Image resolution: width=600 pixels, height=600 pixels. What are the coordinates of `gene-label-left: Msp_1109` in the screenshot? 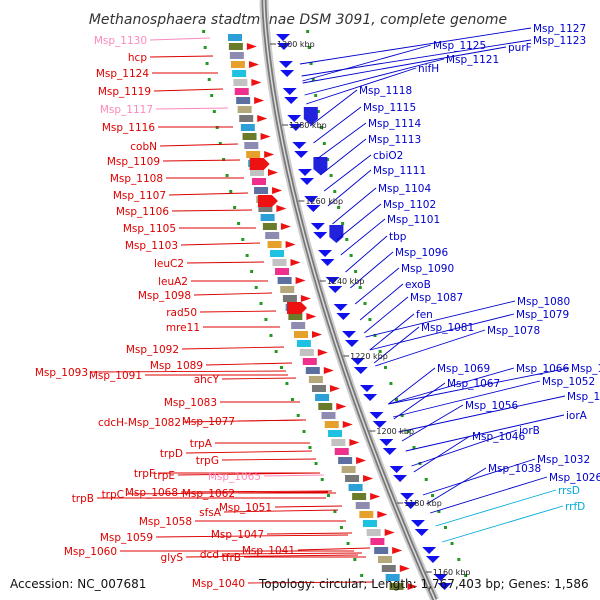 It's located at (133, 162).